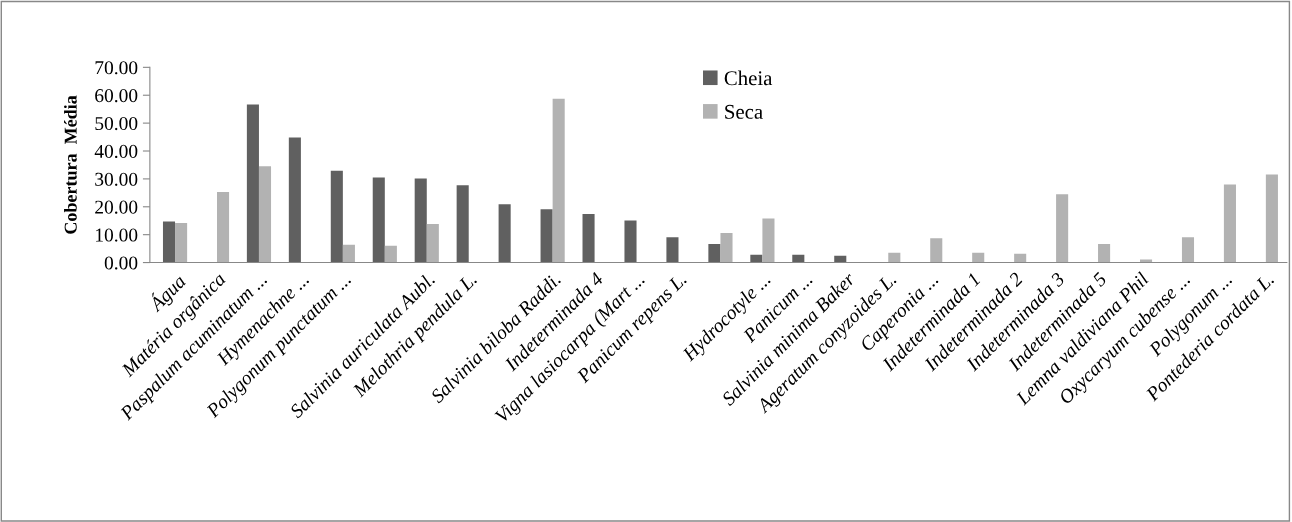 This screenshot has width=1292, height=522. Describe the element at coordinates (70, 164) in the screenshot. I see `y-axis-title: Cobertura Média` at that location.